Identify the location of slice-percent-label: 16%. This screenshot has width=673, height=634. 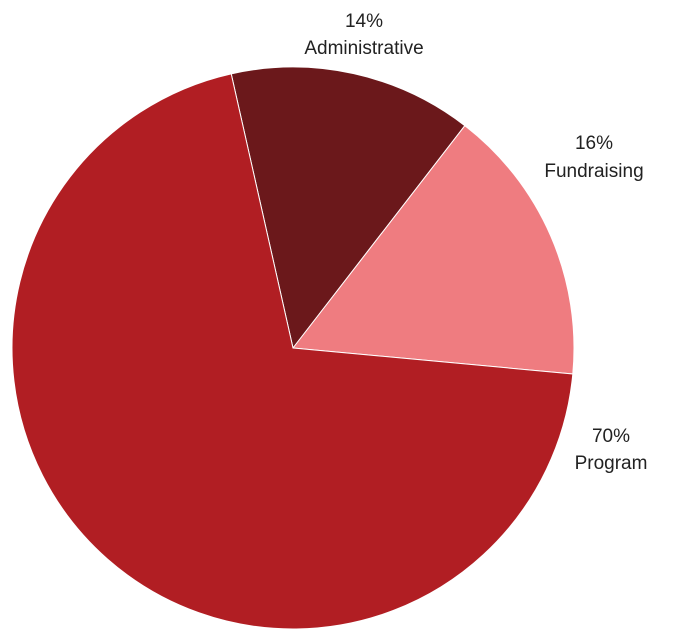
(594, 143).